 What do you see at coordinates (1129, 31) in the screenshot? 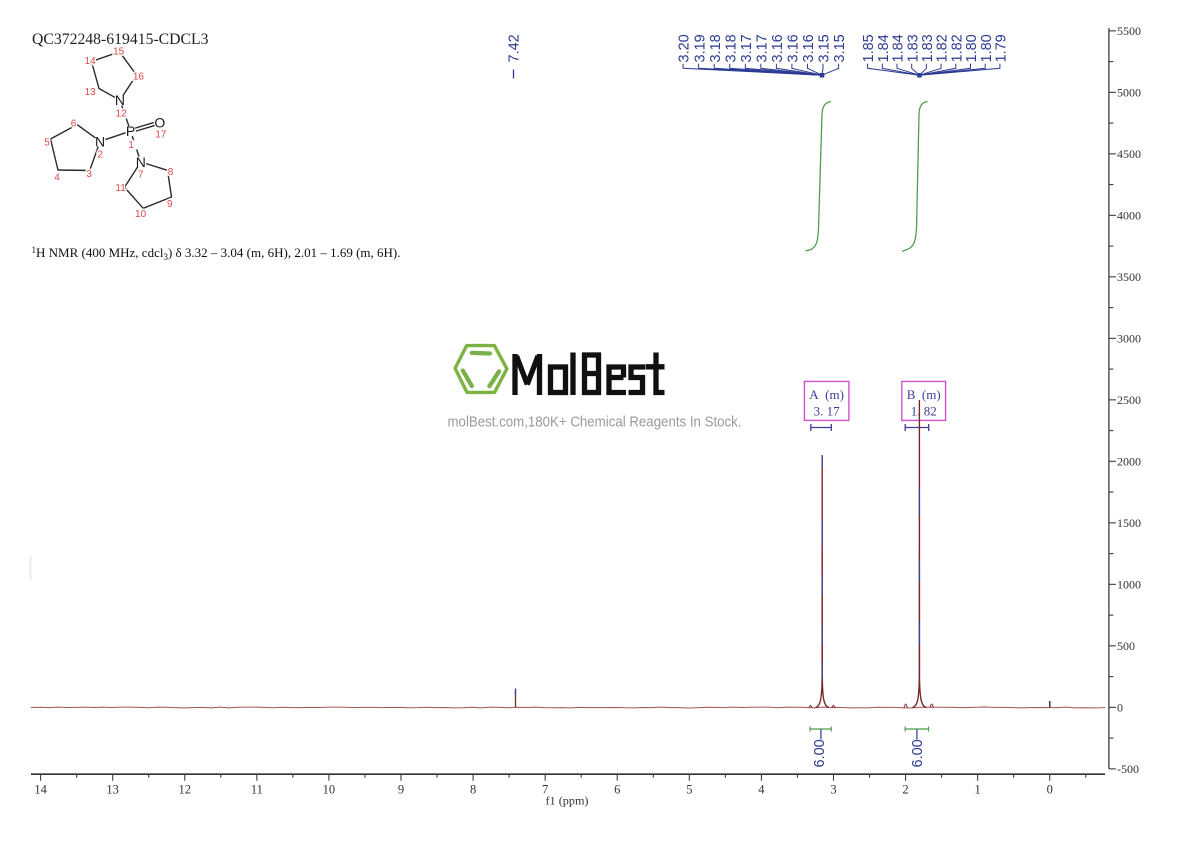
I see `svg-text: 5500` at bounding box center [1129, 31].